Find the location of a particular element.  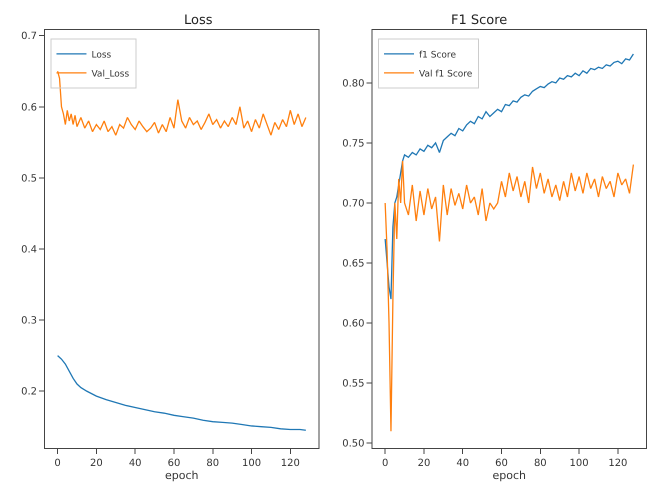

y-tick-label: 0.75 is located at coordinates (353, 144).